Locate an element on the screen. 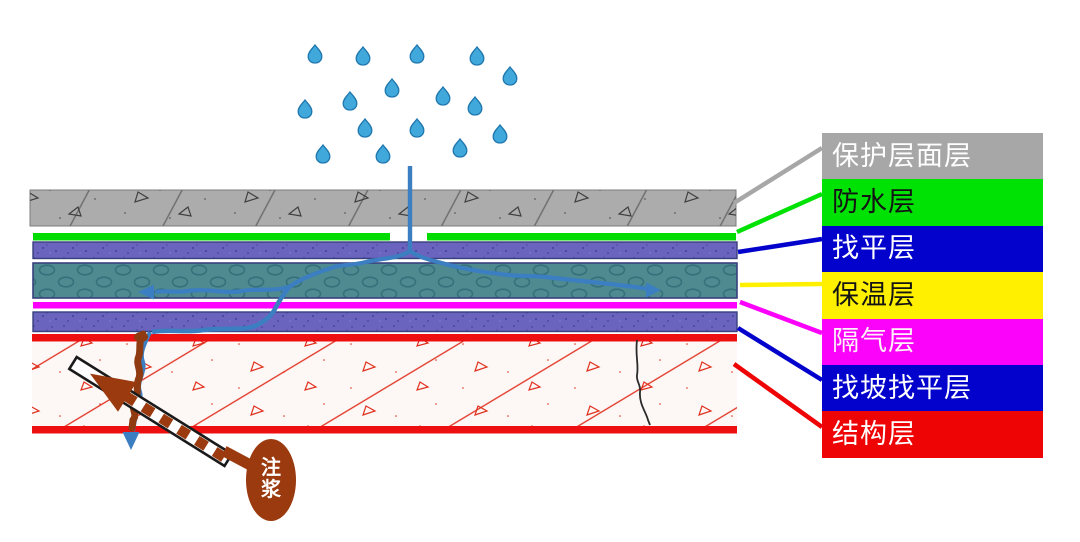 The height and width of the screenshot is (542, 1080). legend-item-label: 防水层 is located at coordinates (874, 202).